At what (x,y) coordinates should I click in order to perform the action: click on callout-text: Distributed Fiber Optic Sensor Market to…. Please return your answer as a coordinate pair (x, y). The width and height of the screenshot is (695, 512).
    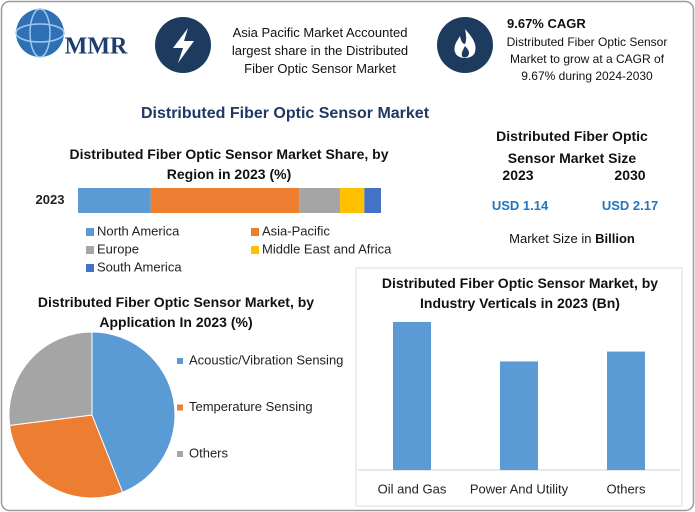
    Looking at the image, I should click on (587, 59).